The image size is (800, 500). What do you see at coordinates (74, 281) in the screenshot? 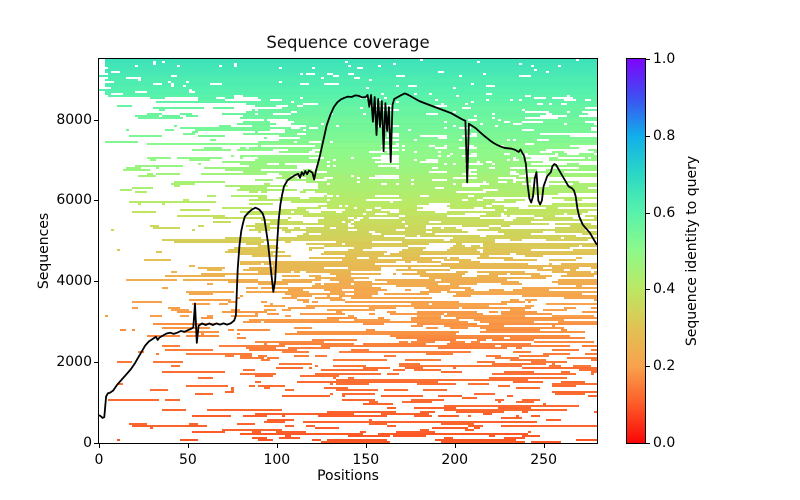
I see `y-tick-label: 4000` at bounding box center [74, 281].